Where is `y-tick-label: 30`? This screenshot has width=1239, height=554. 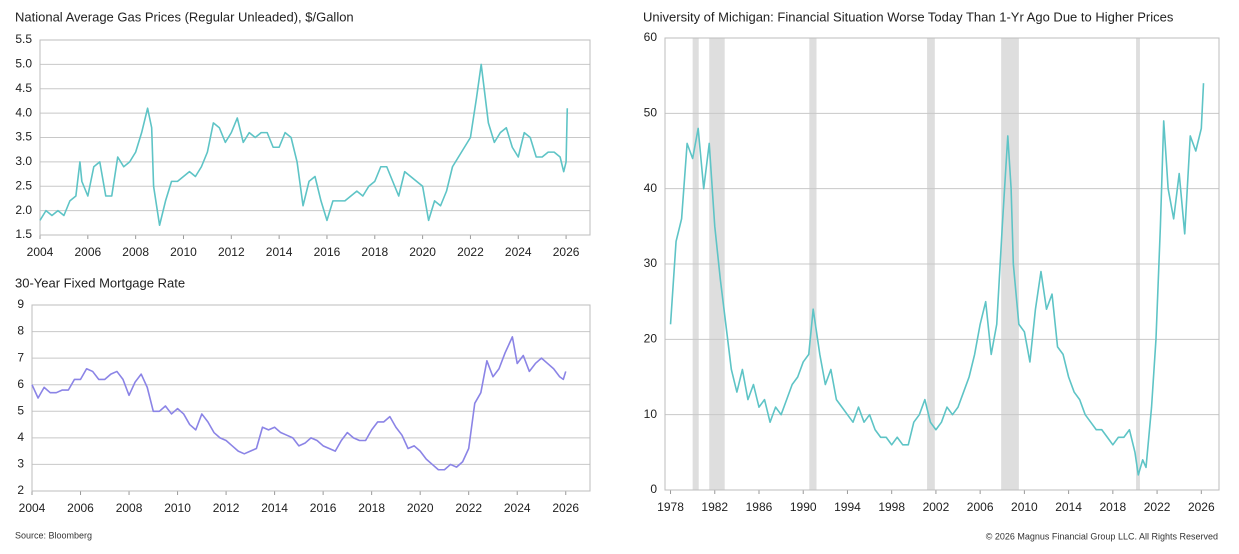 y-tick-label: 30 is located at coordinates (651, 263).